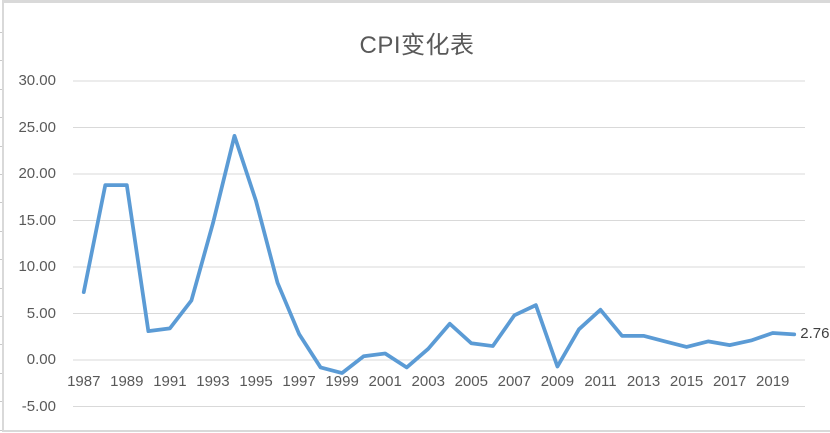 The width and height of the screenshot is (830, 433). I want to click on x-axis-label: 2009, so click(557, 381).